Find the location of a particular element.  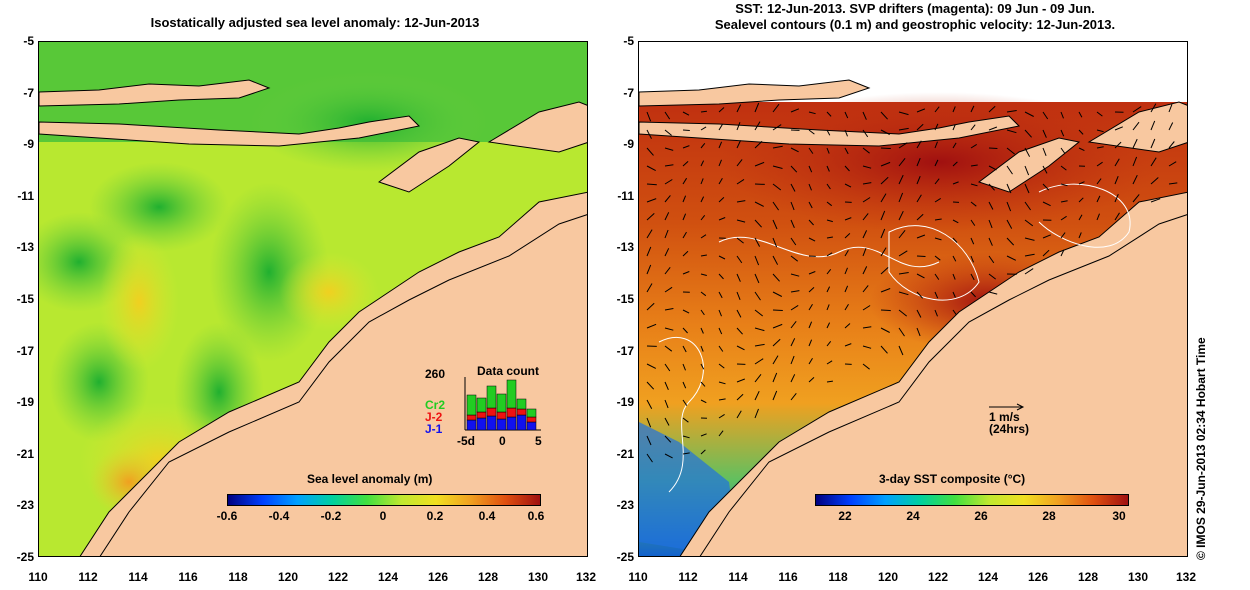

left-y-tick: -17 is located at coordinates (25, 351).